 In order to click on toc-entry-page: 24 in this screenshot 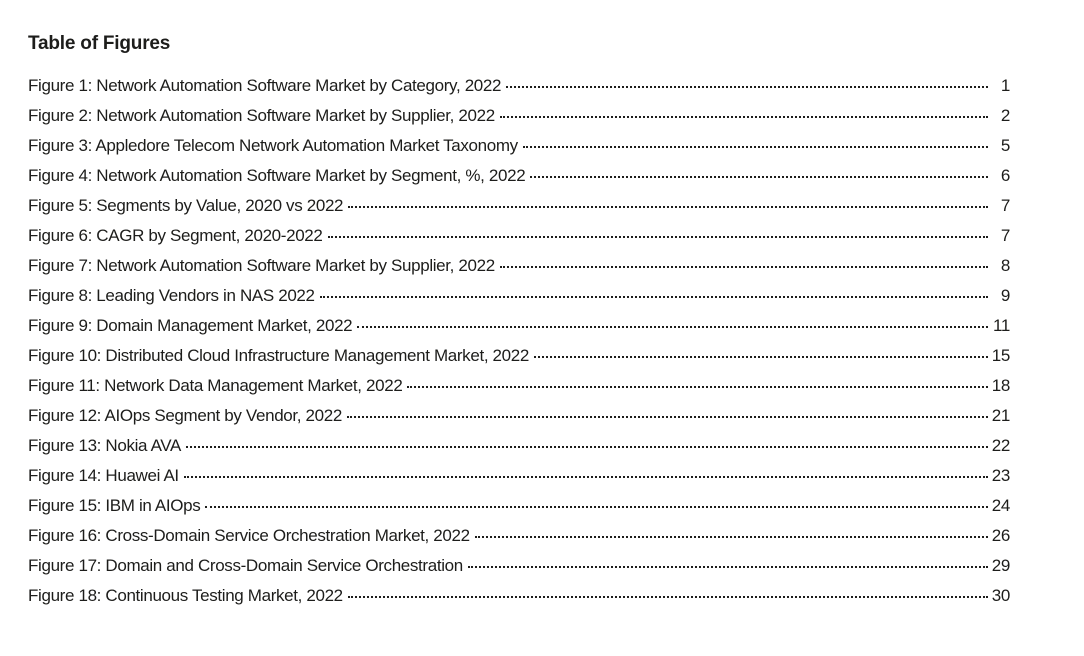, I will do `click(1001, 505)`.